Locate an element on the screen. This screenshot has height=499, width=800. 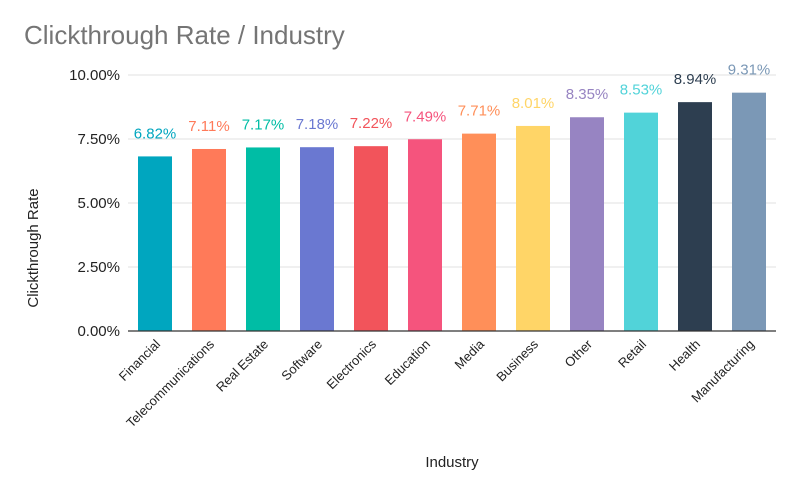
y-axis-title: Clickthrough Rate is located at coordinates (33, 247).